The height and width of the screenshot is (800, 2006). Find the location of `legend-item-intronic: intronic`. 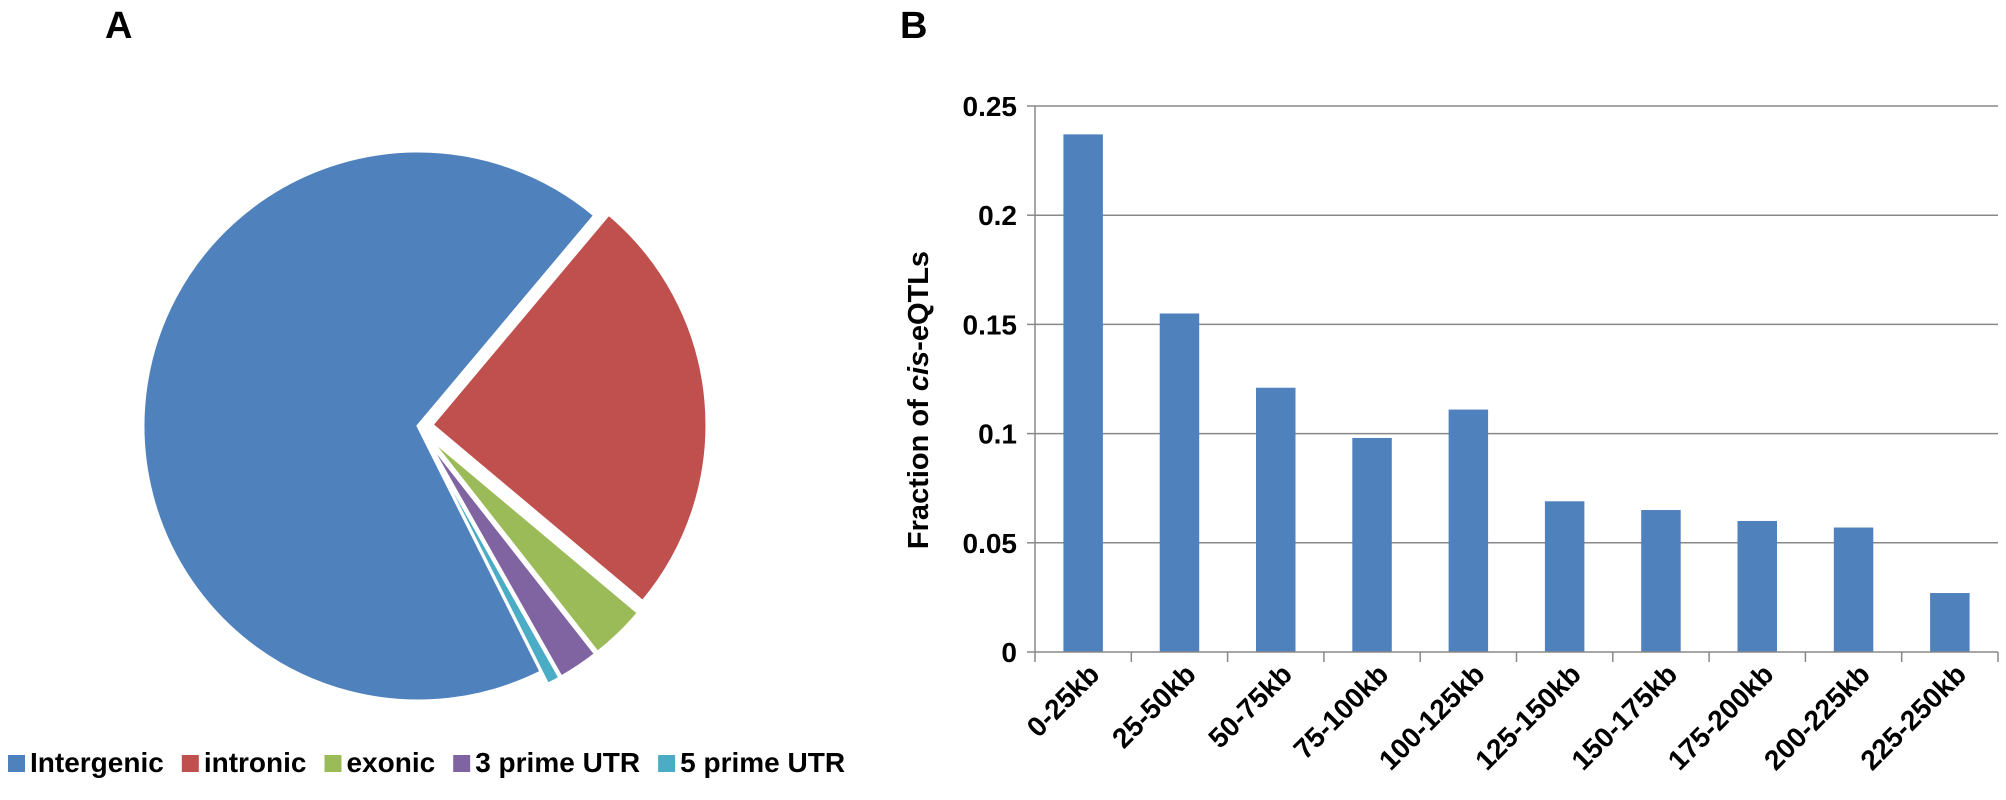

legend-item-intronic: intronic is located at coordinates (244, 762).